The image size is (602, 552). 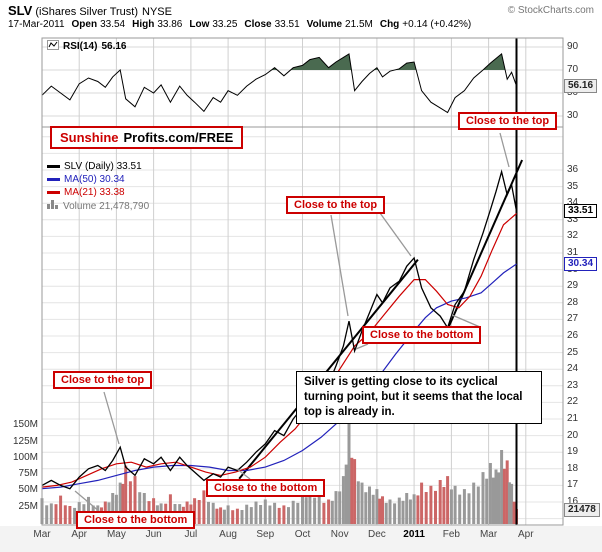 What do you see at coordinates (573, 236) in the screenshot?
I see `price-tick-label: 32` at bounding box center [573, 236].